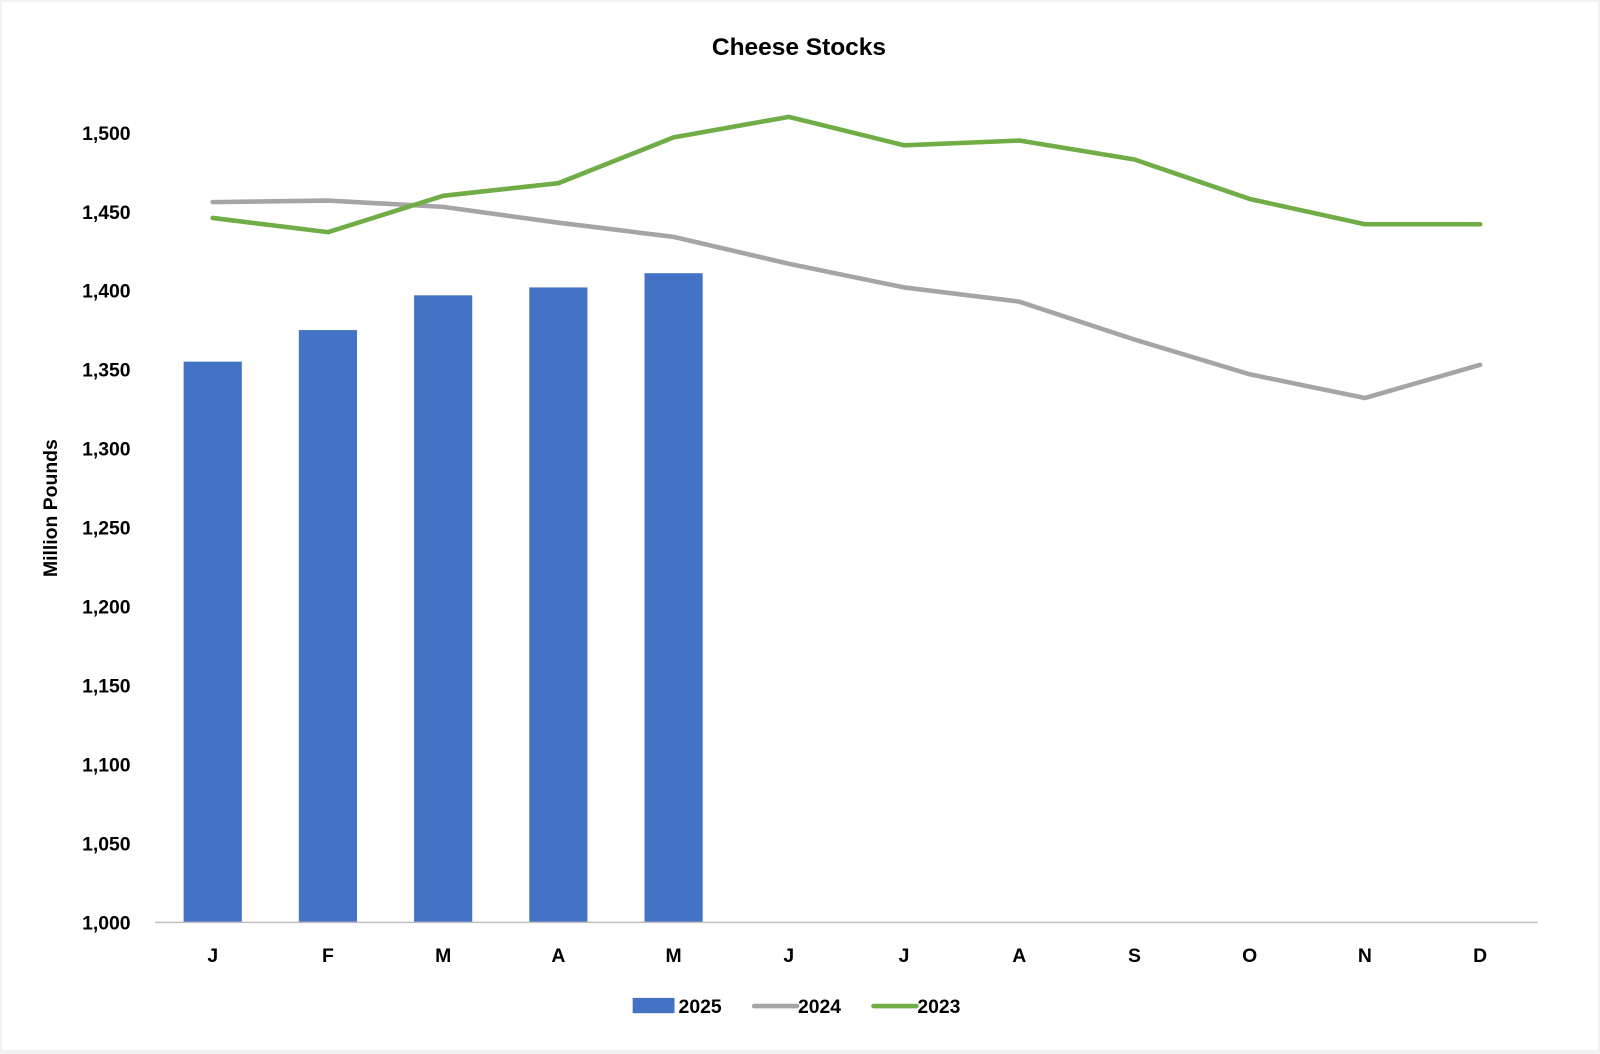 This screenshot has width=1600, height=1054. Describe the element at coordinates (106, 845) in the screenshot. I see `y-tick-label: 1,050` at that location.